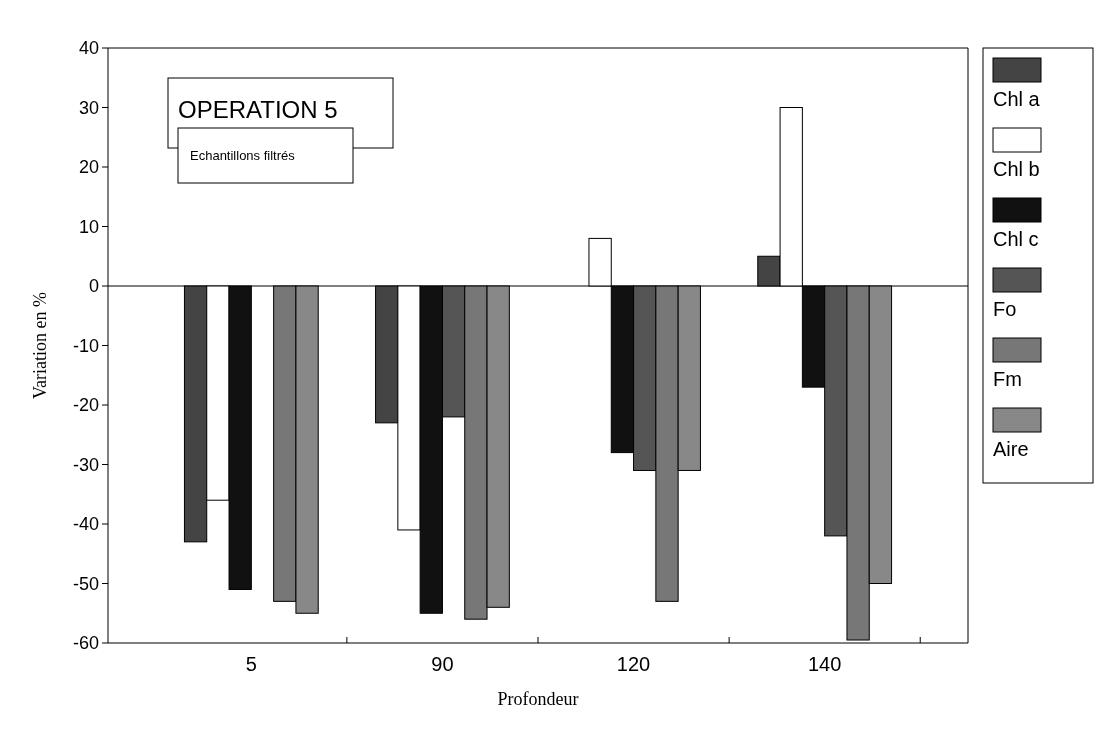 This screenshot has height=729, width=1112. What do you see at coordinates (538, 699) in the screenshot?
I see `x-axis-title: Profondeur` at bounding box center [538, 699].